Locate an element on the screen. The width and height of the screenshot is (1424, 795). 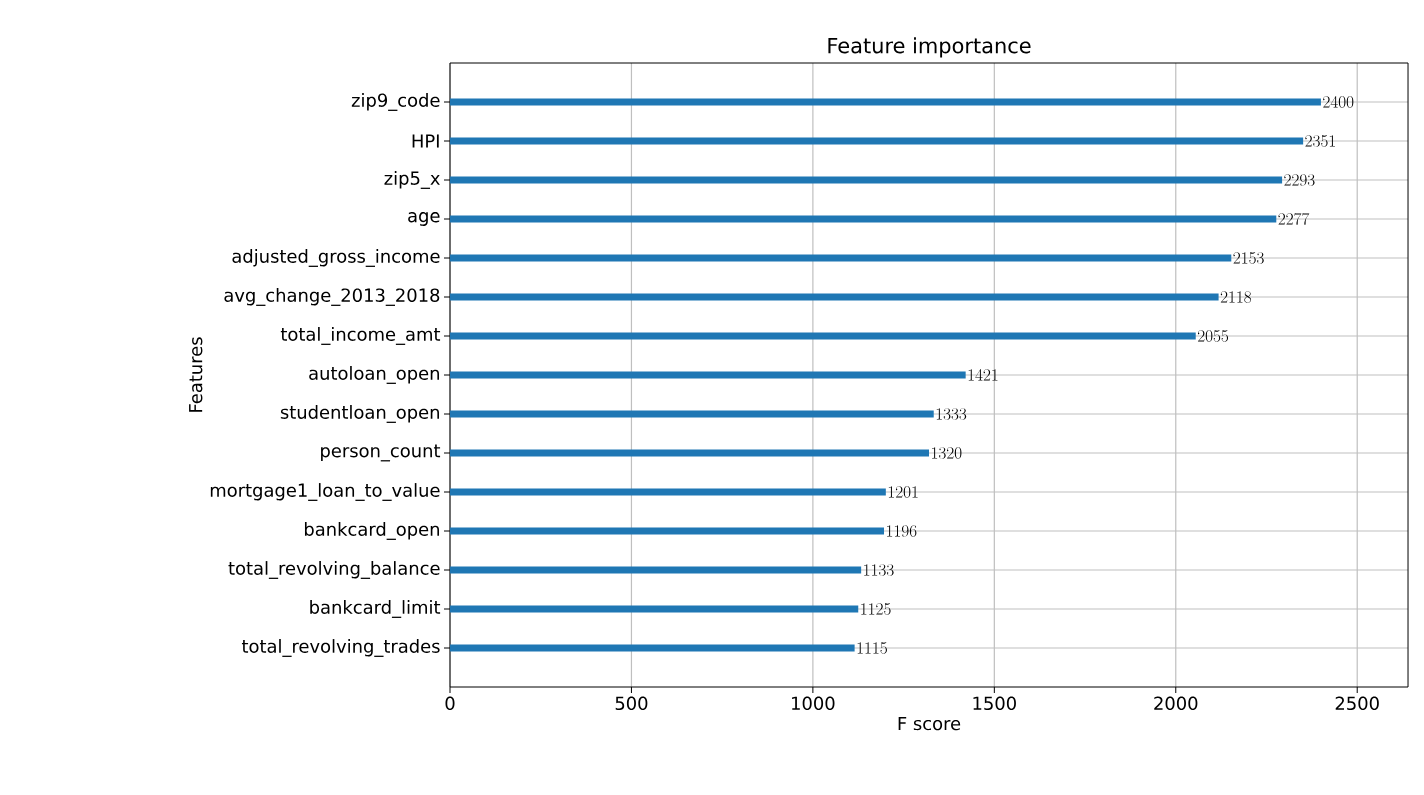
data-label: 2118 is located at coordinates (1236, 297).